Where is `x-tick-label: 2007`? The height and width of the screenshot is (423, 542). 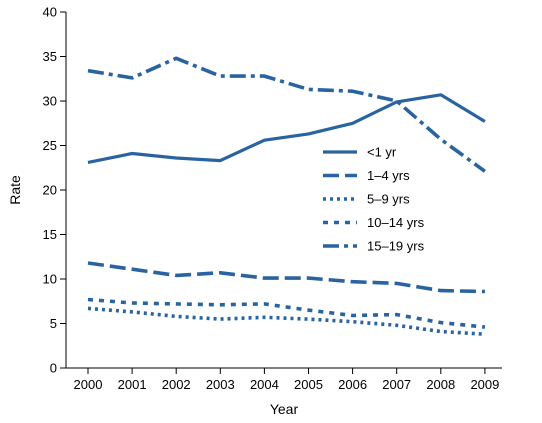 x-tick-label: 2007 is located at coordinates (396, 384).